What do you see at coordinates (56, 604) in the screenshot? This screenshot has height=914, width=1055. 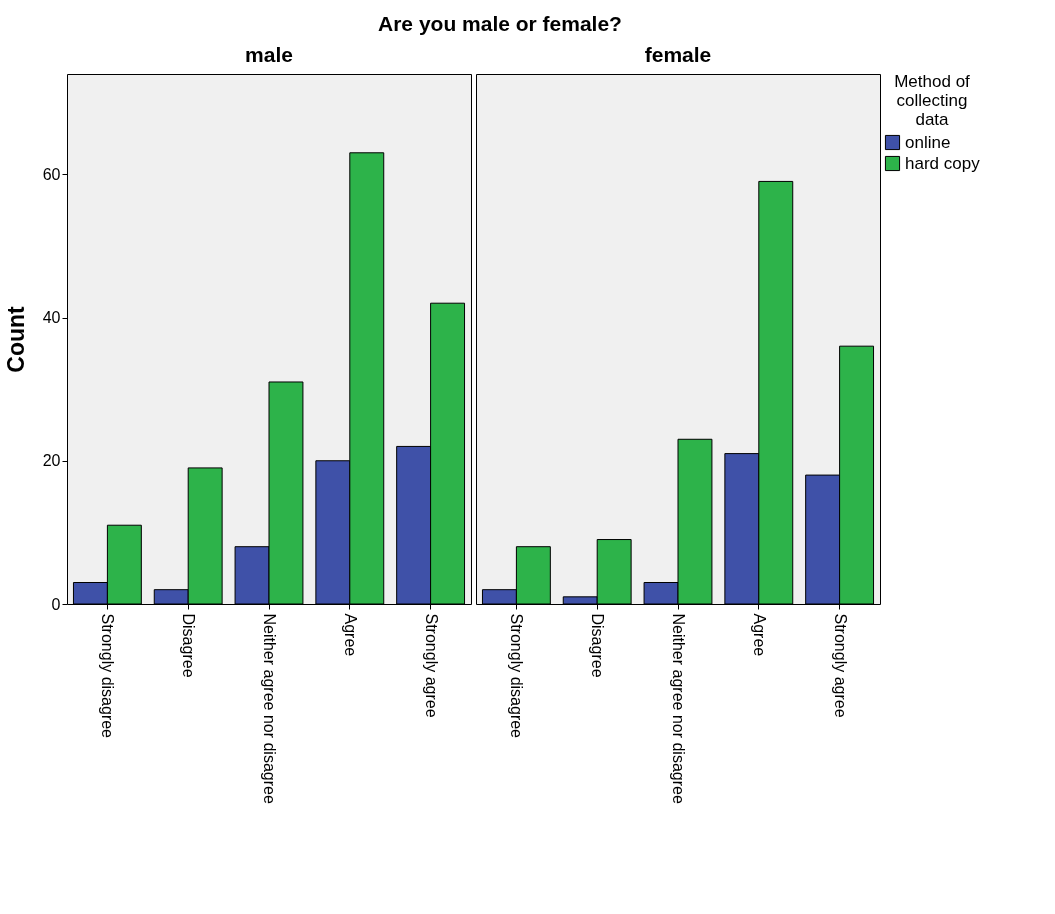 I see `y-tick-label: 0` at bounding box center [56, 604].